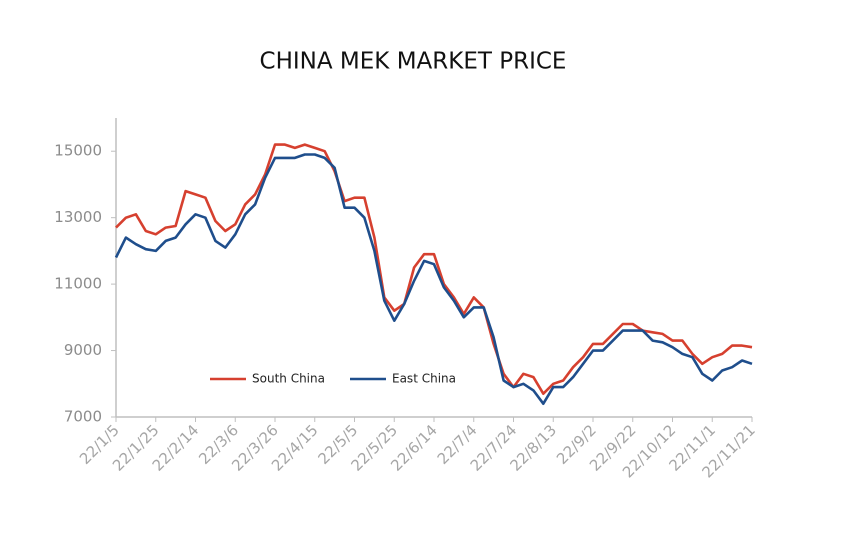 The width and height of the screenshot is (861, 551). I want to click on legend-label: East China, so click(424, 379).